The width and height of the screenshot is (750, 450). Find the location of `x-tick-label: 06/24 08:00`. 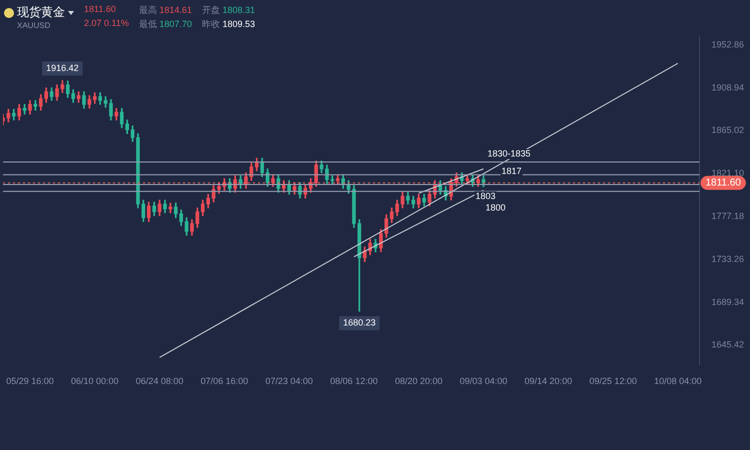

x-tick-label: 06/24 08:00 is located at coordinates (160, 381).